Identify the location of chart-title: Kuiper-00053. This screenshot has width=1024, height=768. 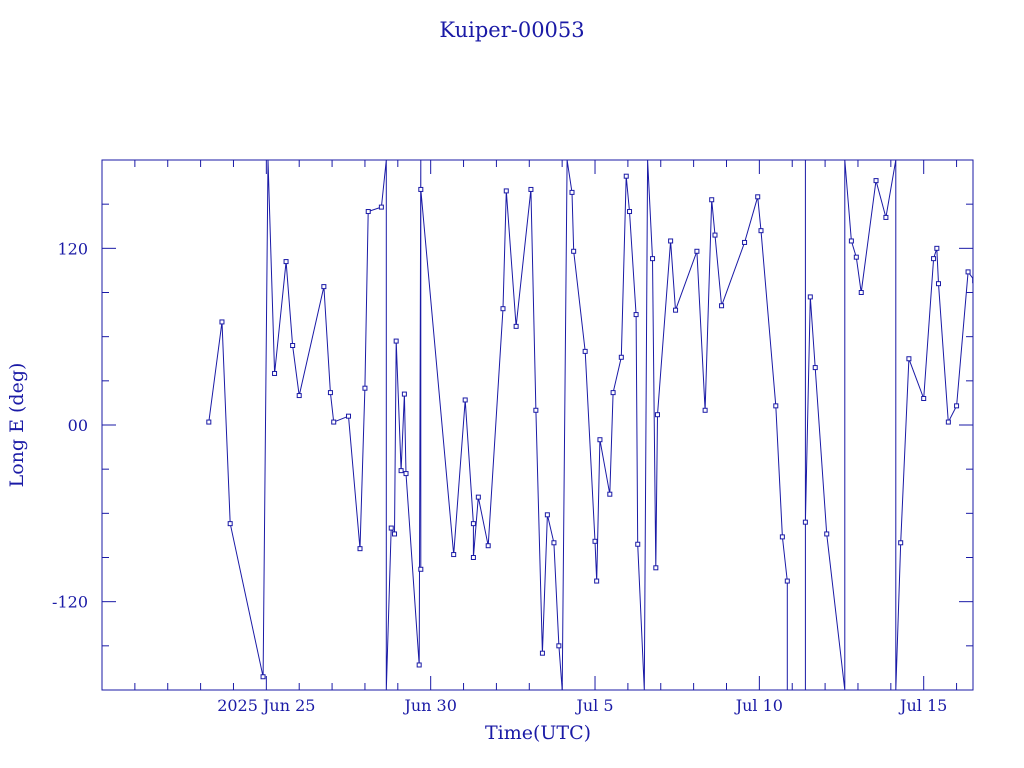
(511, 30).